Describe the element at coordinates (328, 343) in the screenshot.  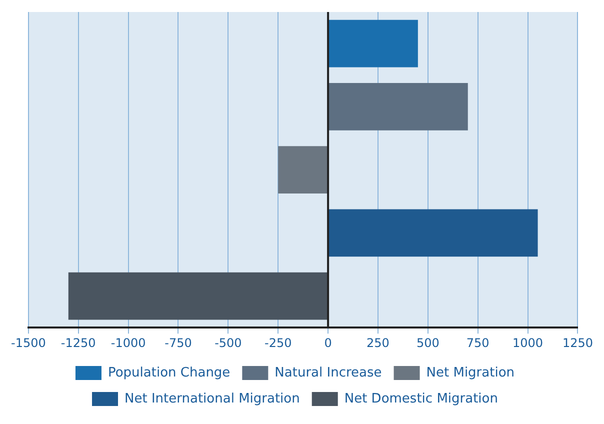
I see `x-tick-label: 0` at that location.